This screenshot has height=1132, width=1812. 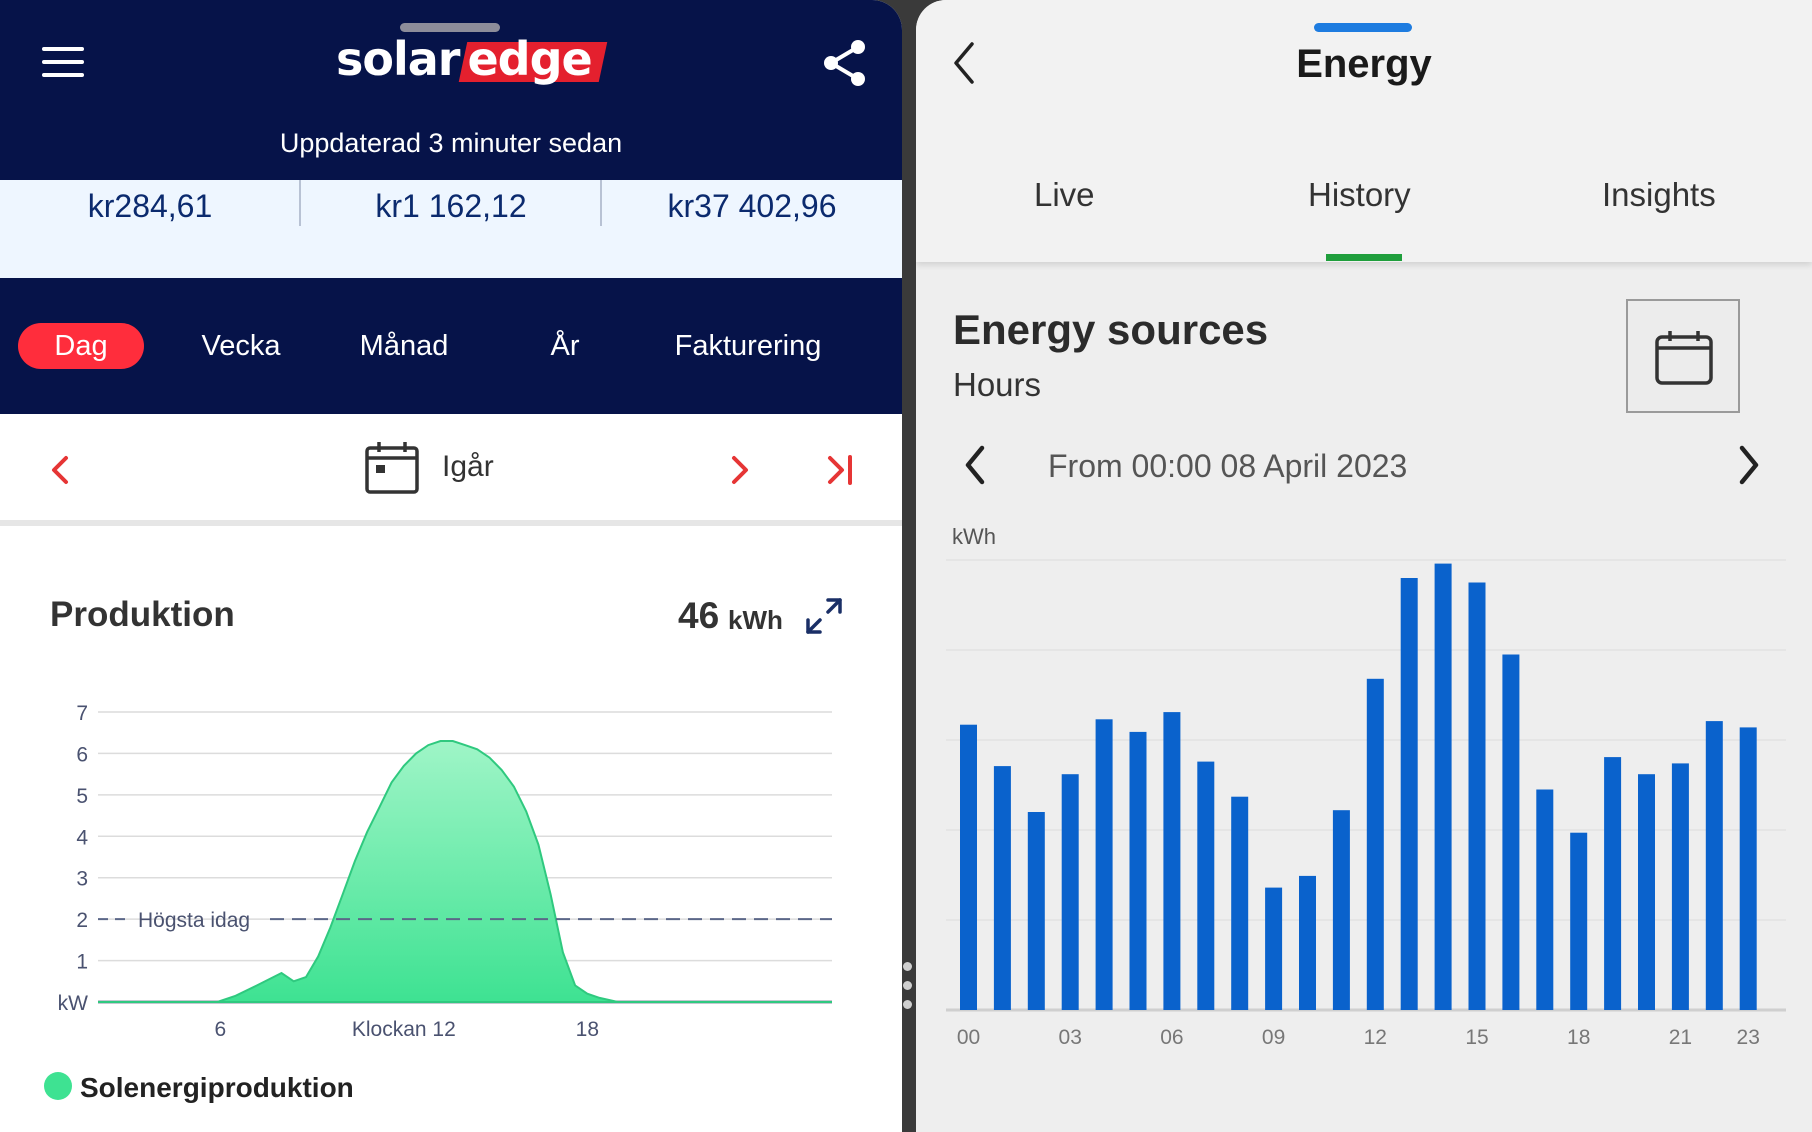 I want to click on app-header: solar edge Uppdaterad 3 minuter sedan, so click(x=451, y=90).